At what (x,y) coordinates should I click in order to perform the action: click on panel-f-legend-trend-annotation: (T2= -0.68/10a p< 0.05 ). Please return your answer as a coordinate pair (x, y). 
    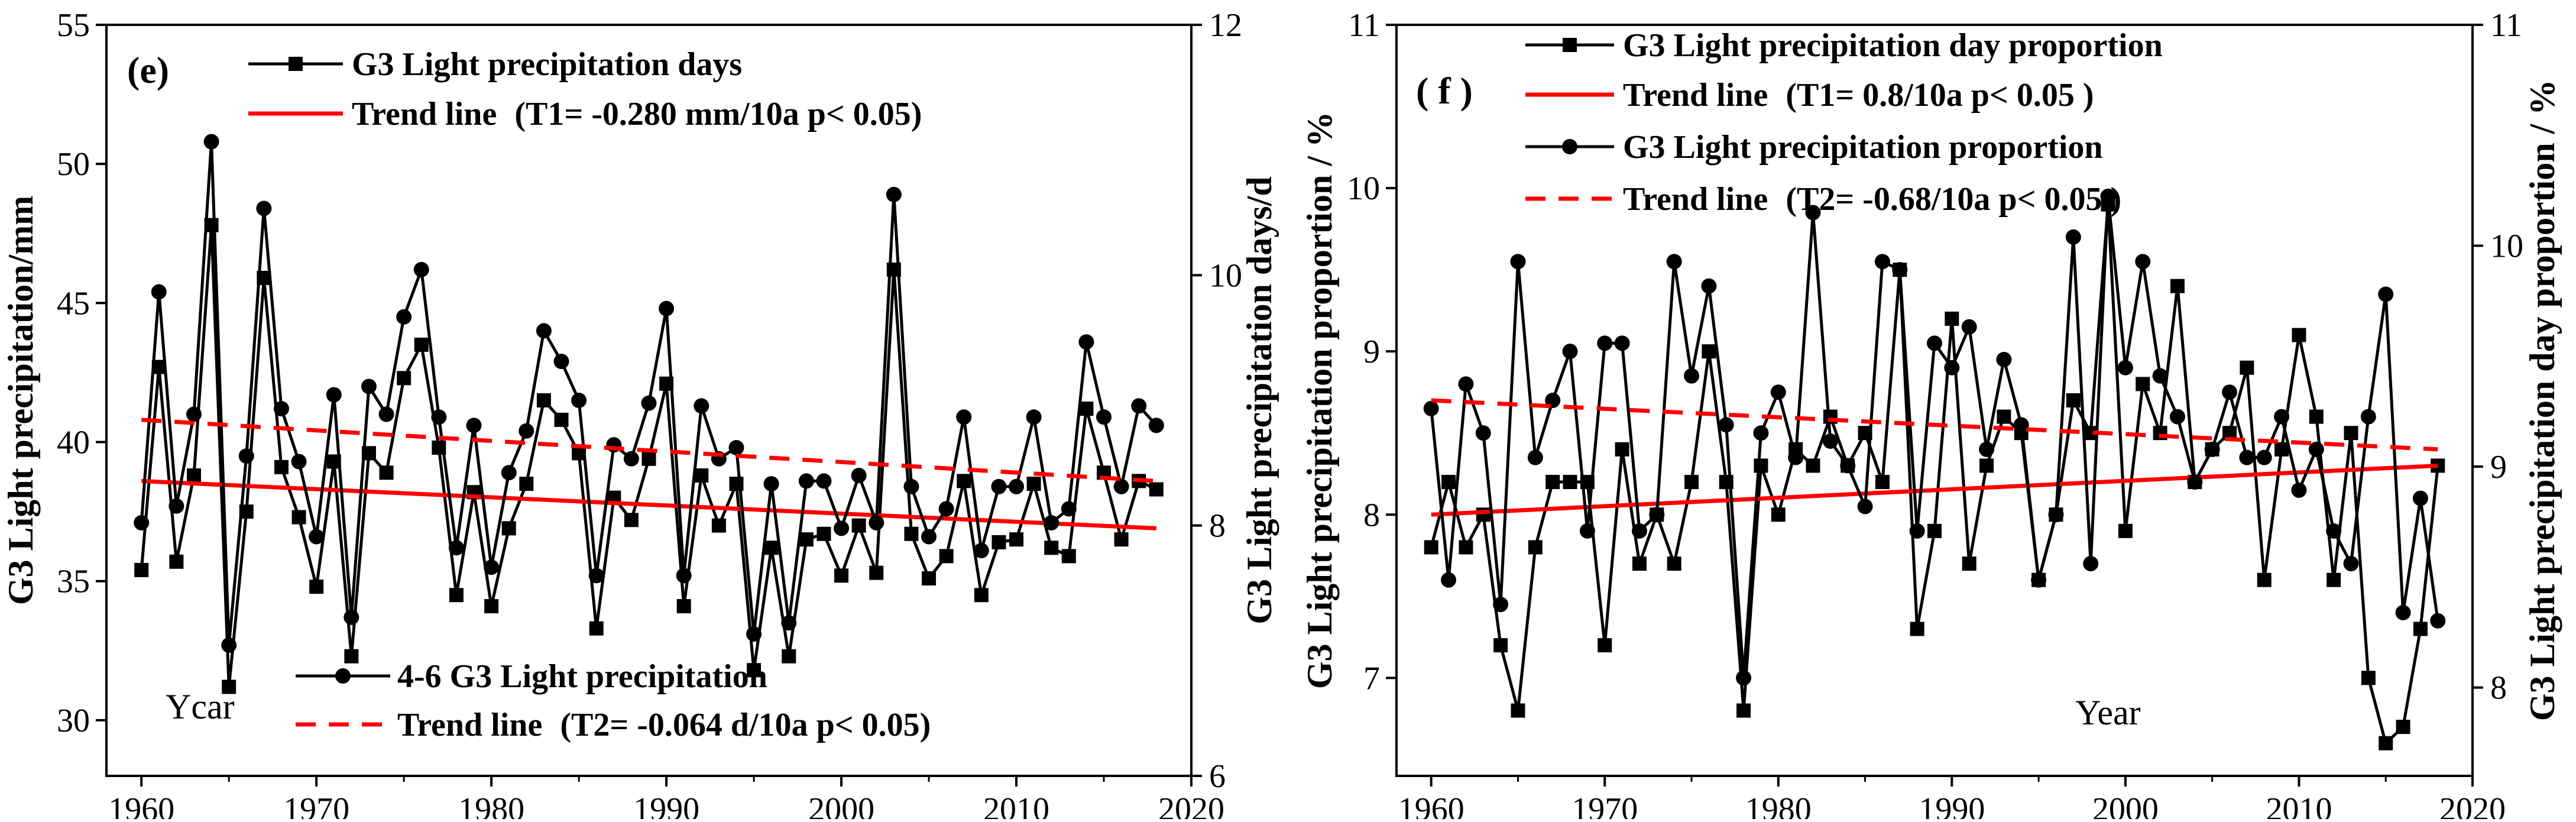
    Looking at the image, I should click on (1953, 200).